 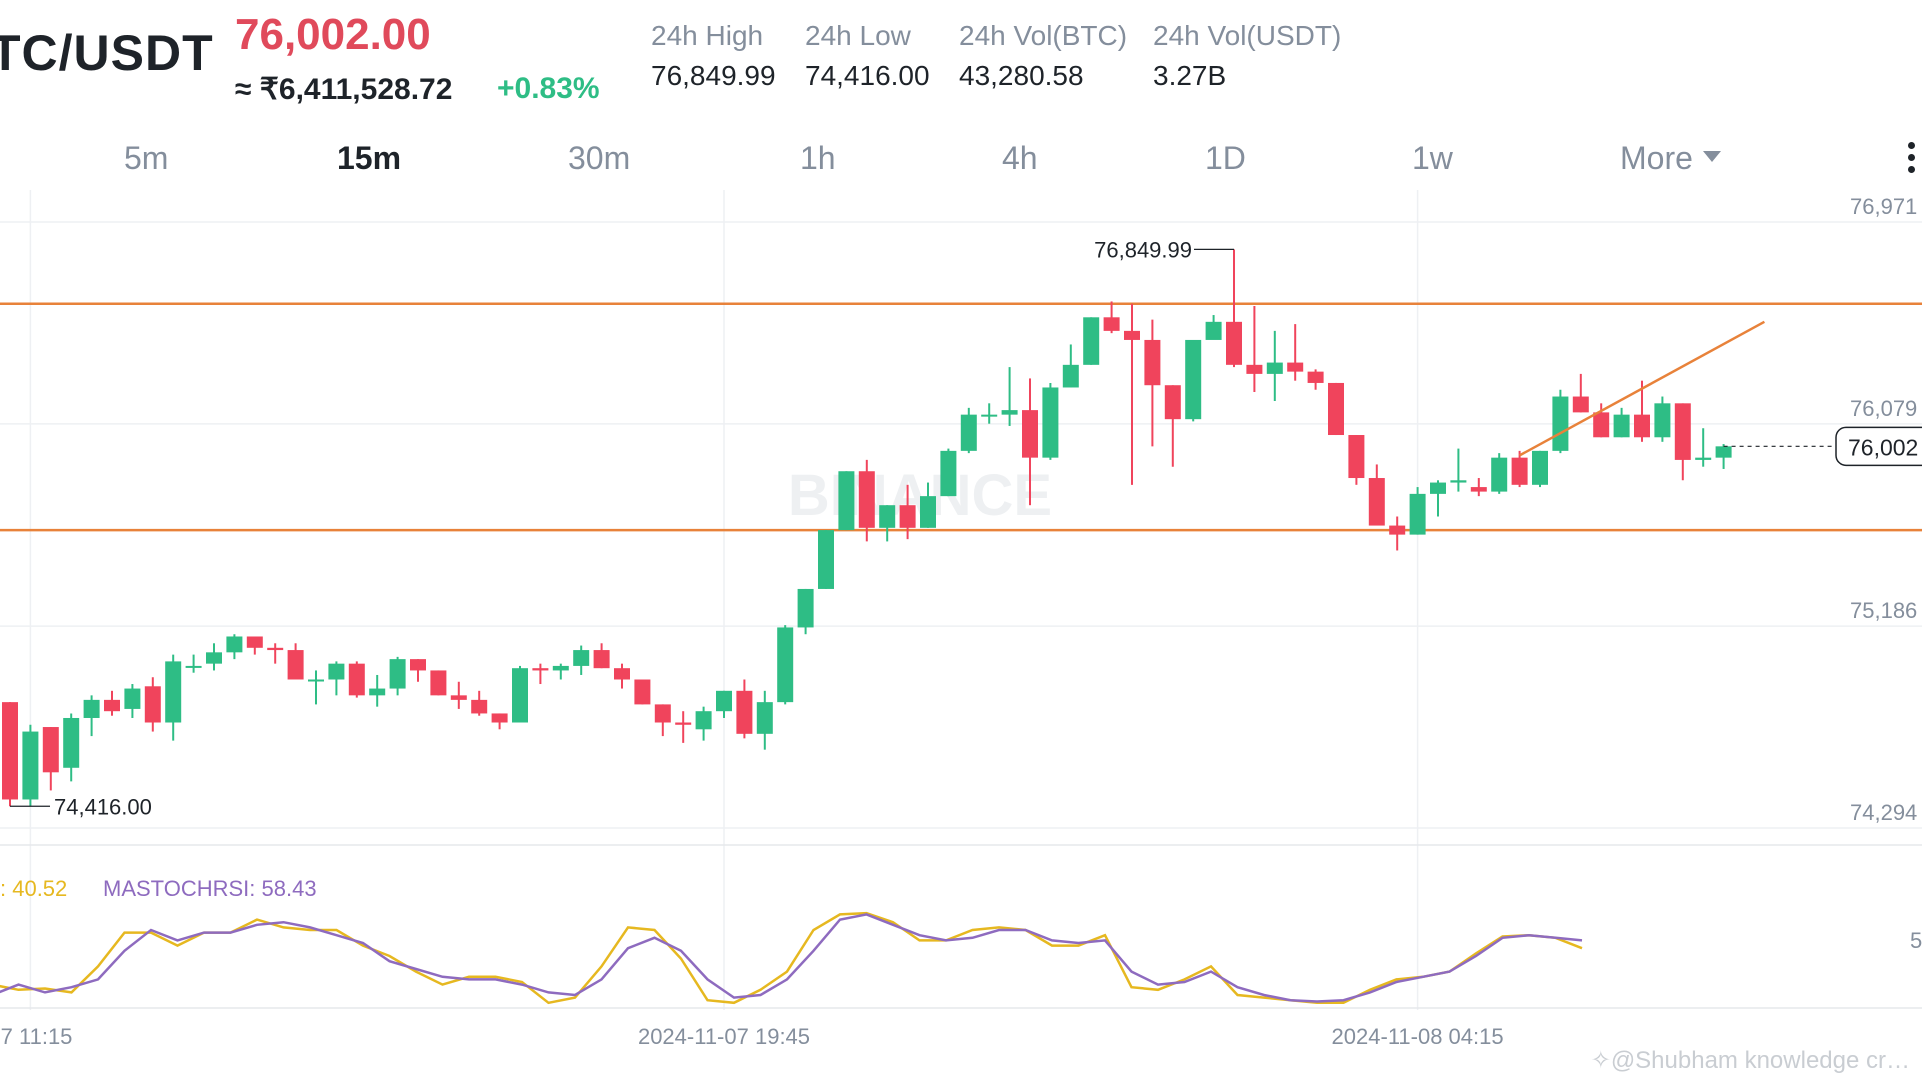 I want to click on more-dropdown: More, so click(x=1670, y=158).